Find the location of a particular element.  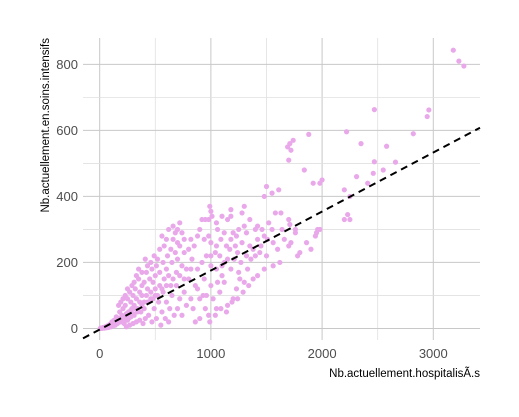

x-tick-label: 2000 is located at coordinates (322, 353).